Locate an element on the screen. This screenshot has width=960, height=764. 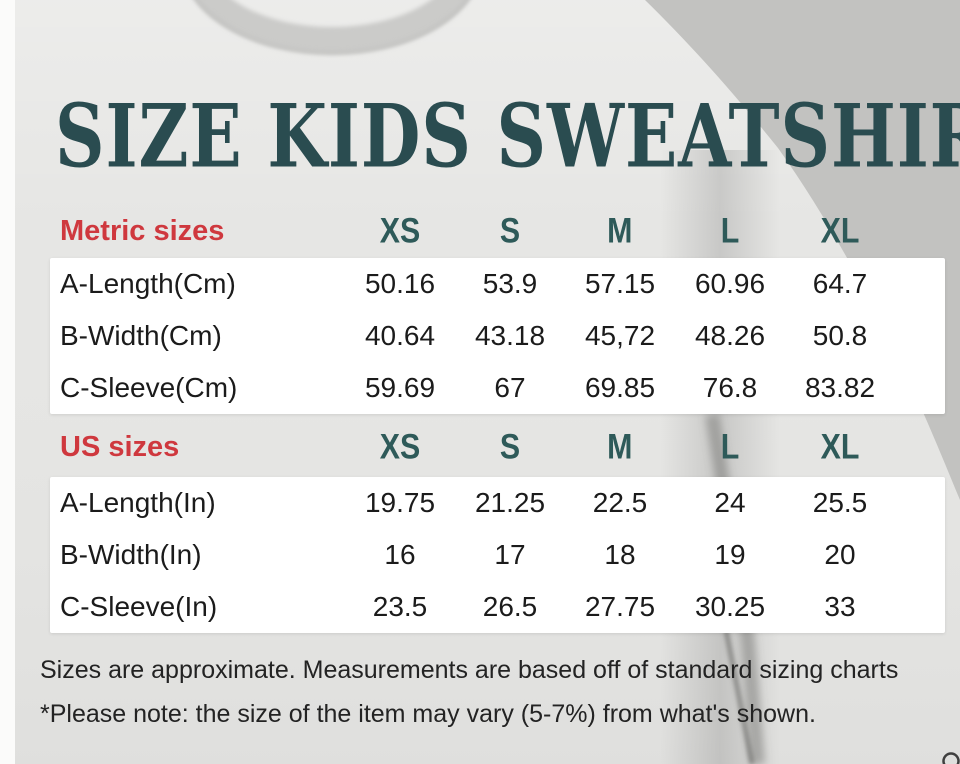
section-label-metric: Metric sizes is located at coordinates (142, 230).